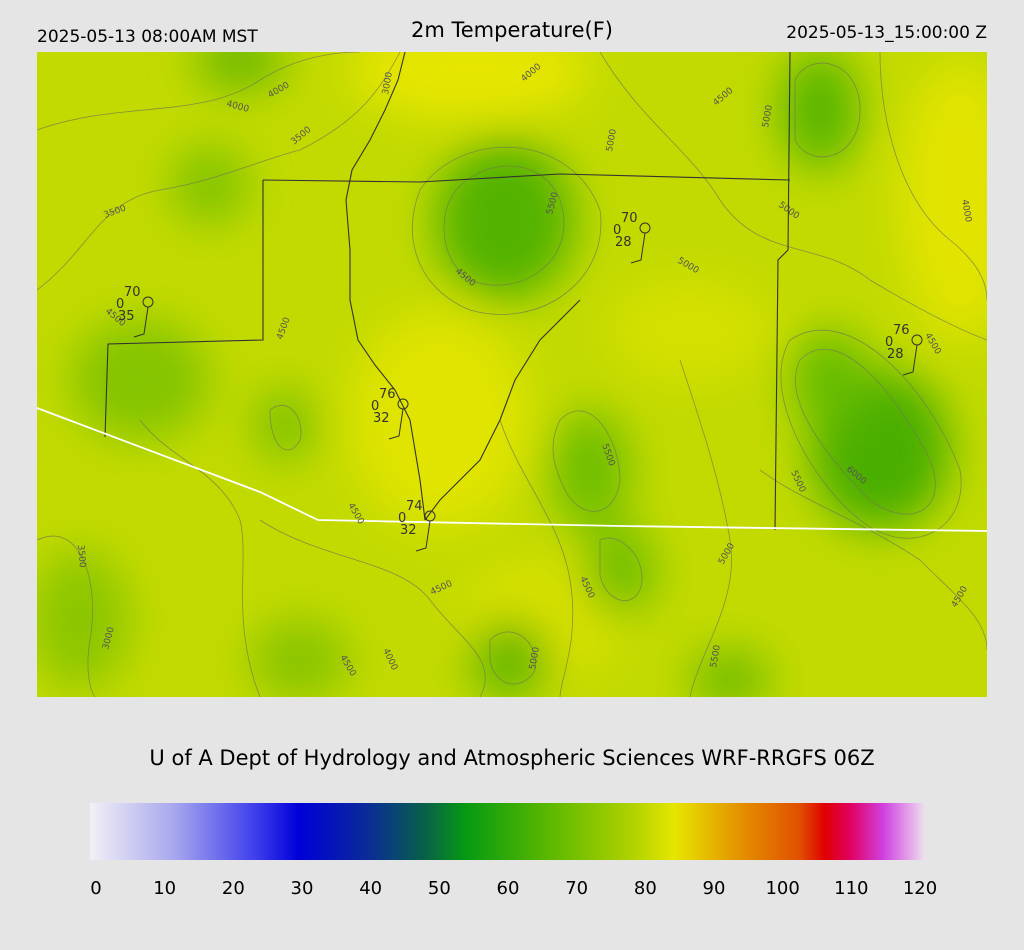 The image size is (1024, 950). What do you see at coordinates (507, 831) in the screenshot?
I see `colorbar` at bounding box center [507, 831].